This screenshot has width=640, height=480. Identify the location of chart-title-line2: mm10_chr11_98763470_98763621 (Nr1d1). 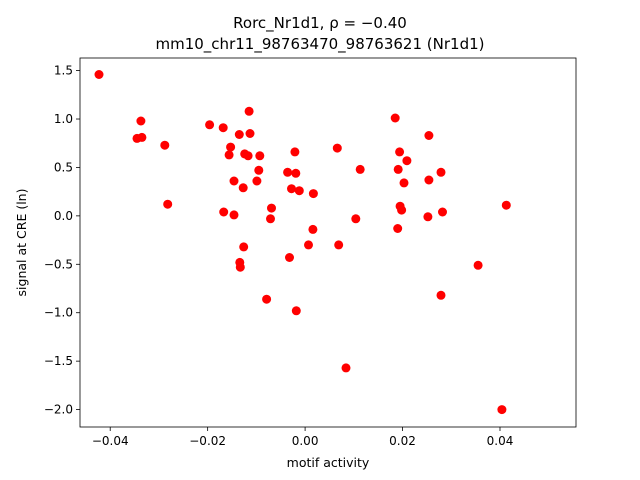
(320, 44).